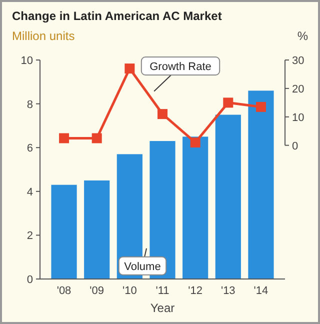 This screenshot has width=320, height=324. What do you see at coordinates (129, 291) in the screenshot?
I see `x-tick-label: '10` at bounding box center [129, 291].